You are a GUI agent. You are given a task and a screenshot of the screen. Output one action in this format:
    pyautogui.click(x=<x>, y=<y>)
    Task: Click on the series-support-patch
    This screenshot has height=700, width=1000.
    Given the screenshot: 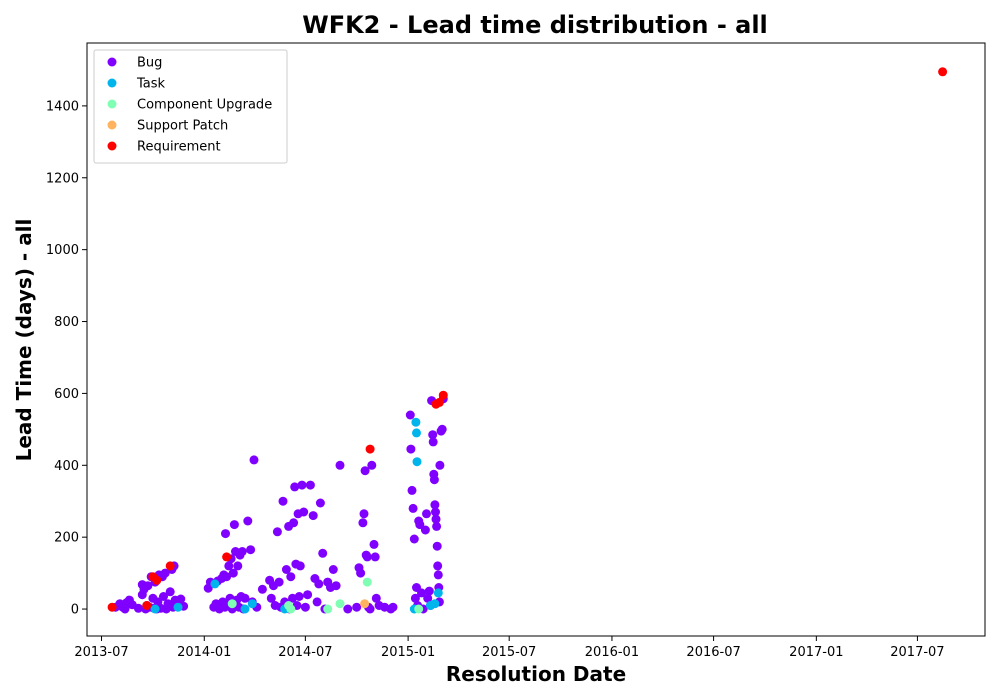 What is the action you would take?
    pyautogui.click(x=365, y=604)
    